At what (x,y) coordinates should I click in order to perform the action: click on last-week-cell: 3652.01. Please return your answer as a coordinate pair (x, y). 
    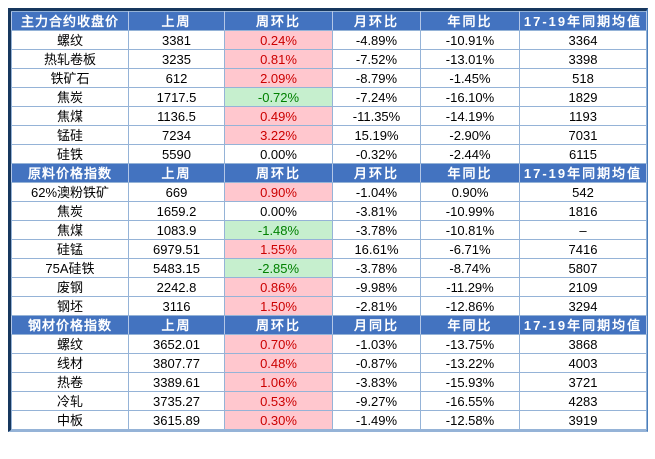
    Looking at the image, I should click on (176, 344).